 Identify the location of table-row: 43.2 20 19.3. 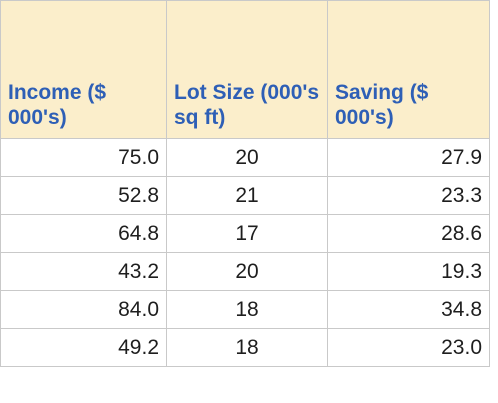
(245, 271).